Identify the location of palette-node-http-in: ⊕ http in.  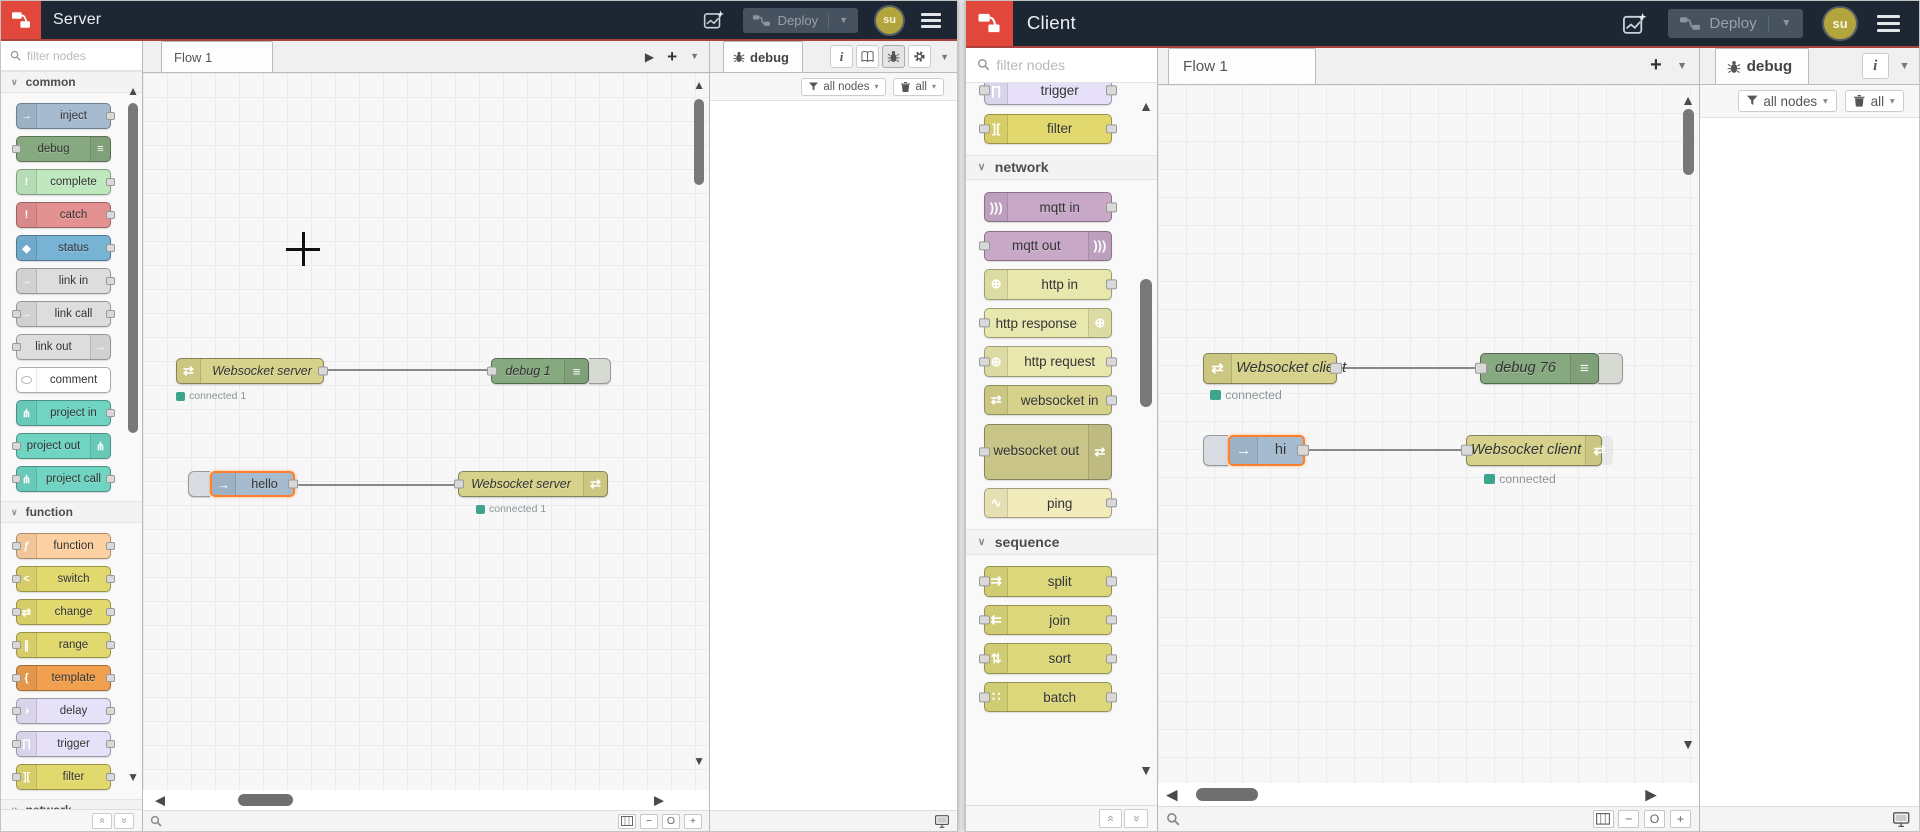
(1050, 284).